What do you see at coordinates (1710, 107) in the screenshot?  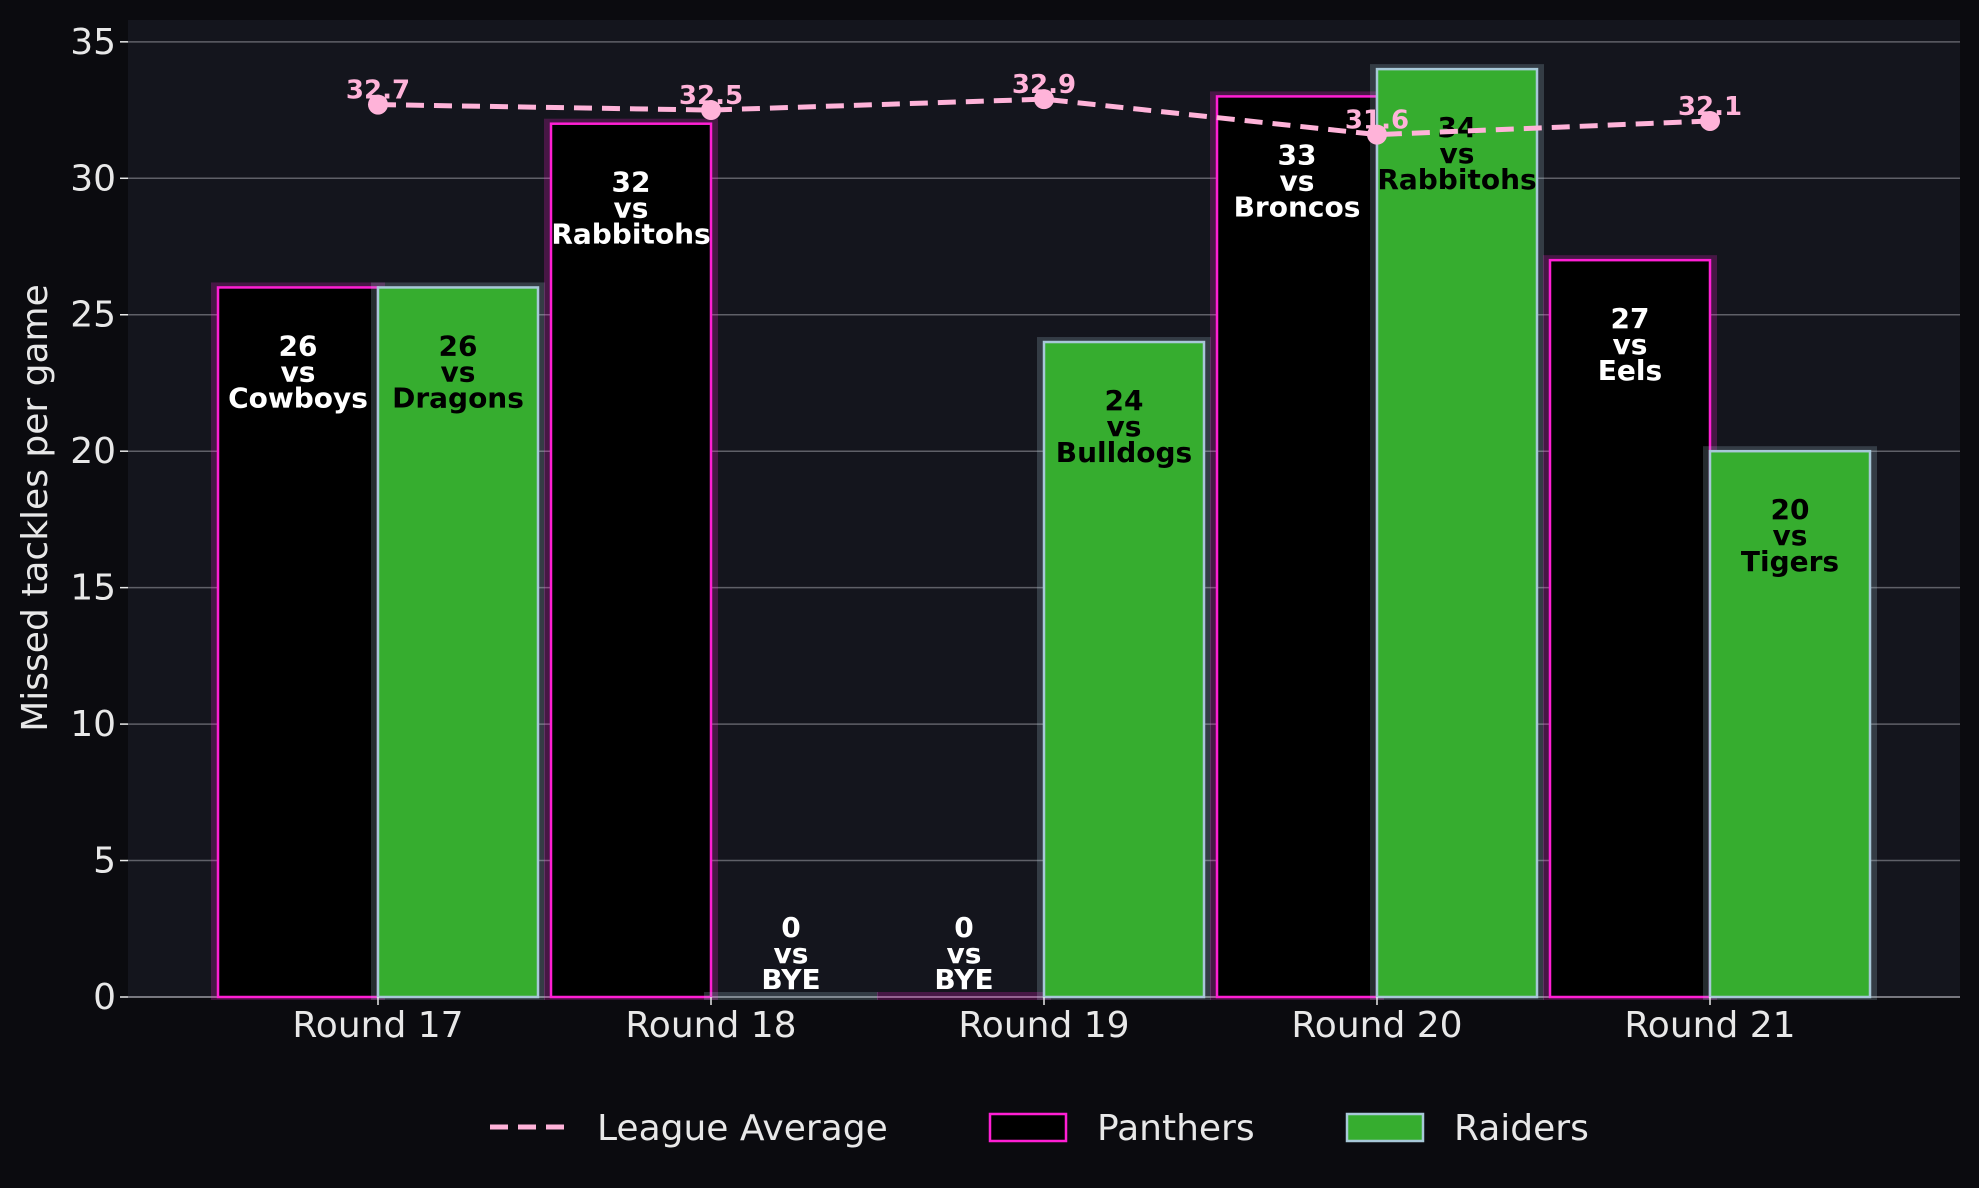 I see `league-average-label: 32.1` at bounding box center [1710, 107].